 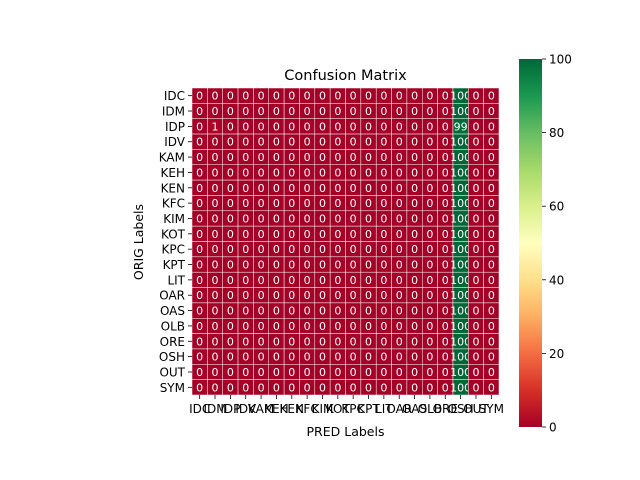 What do you see at coordinates (556, 133) in the screenshot?
I see `colorbar-tick-label: 80` at bounding box center [556, 133].